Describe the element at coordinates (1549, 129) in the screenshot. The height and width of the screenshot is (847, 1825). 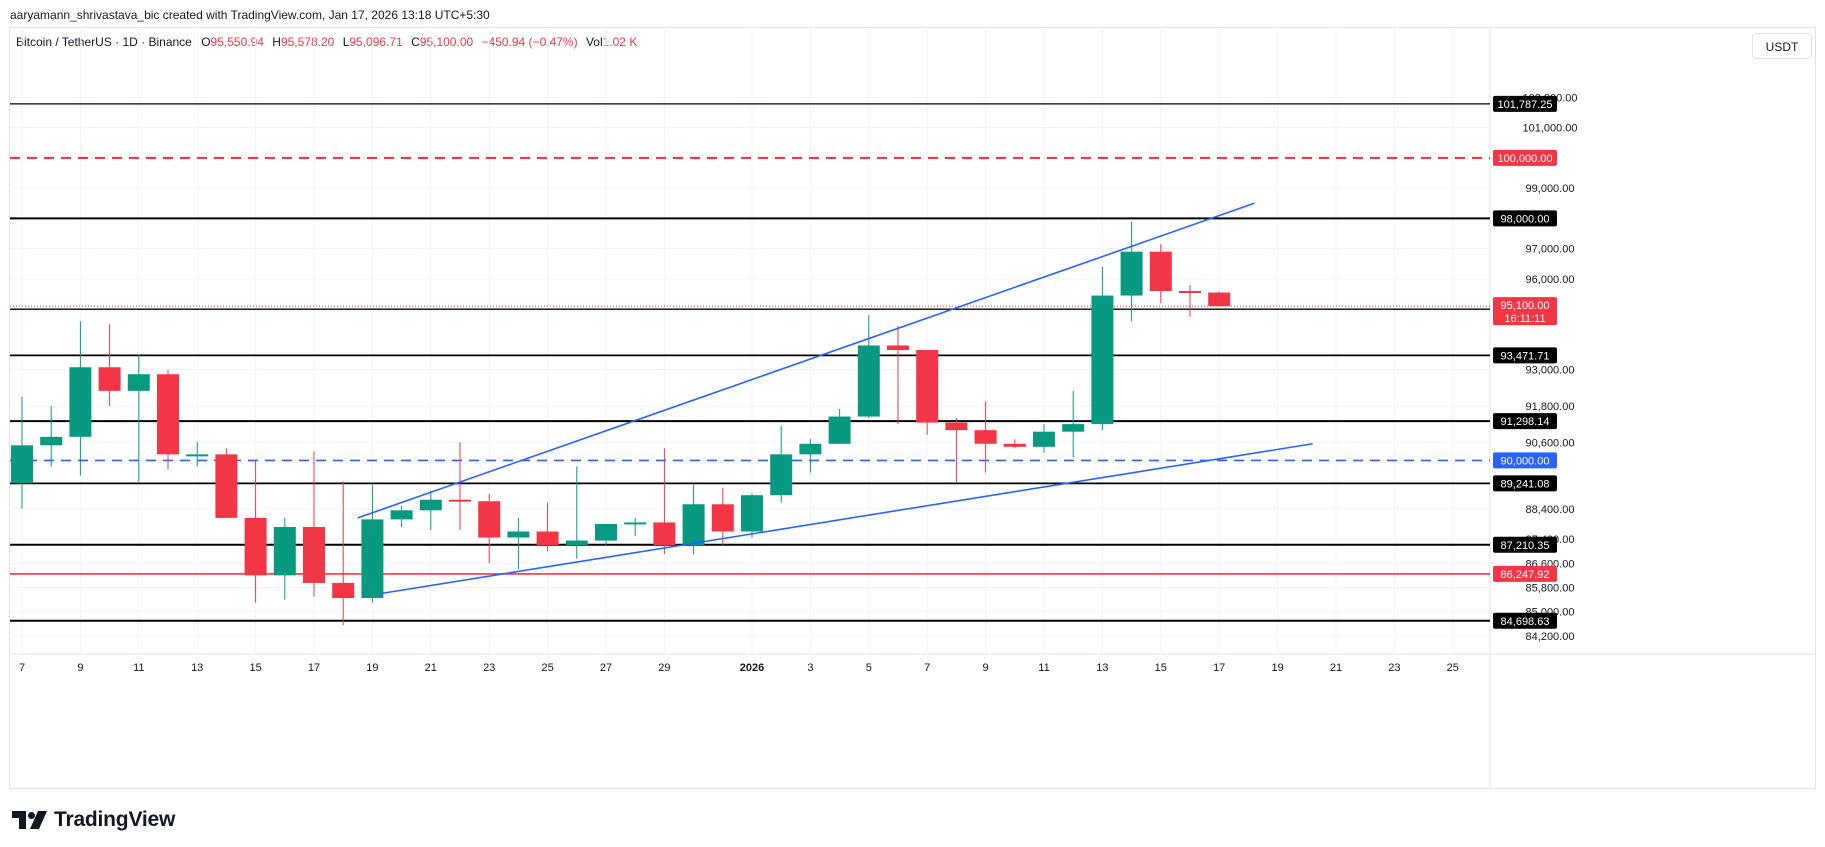
I see `price-tick-label: 101,000.00` at that location.